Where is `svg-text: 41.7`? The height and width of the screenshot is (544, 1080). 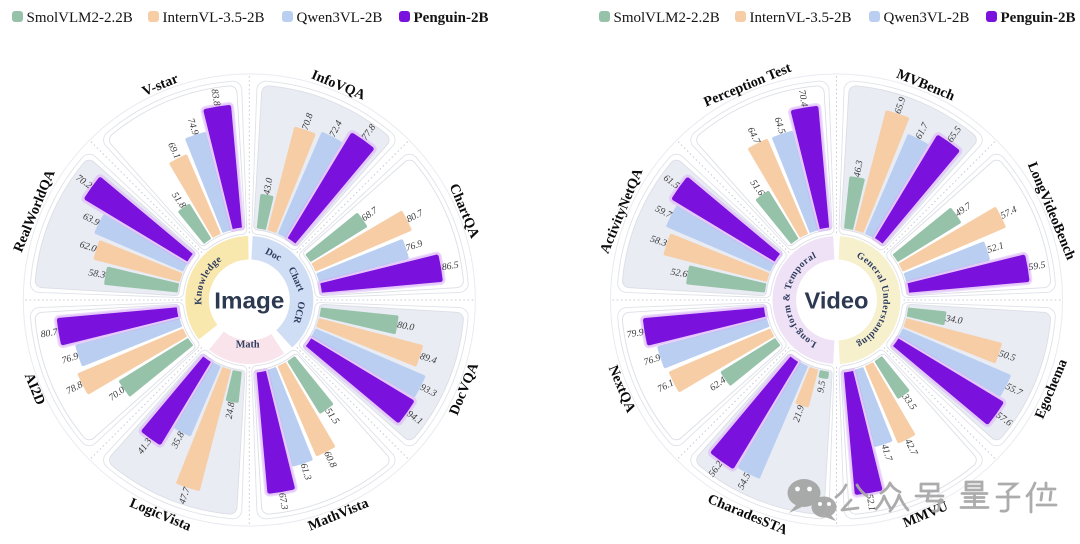 svg-text: 41.7 is located at coordinates (887, 453).